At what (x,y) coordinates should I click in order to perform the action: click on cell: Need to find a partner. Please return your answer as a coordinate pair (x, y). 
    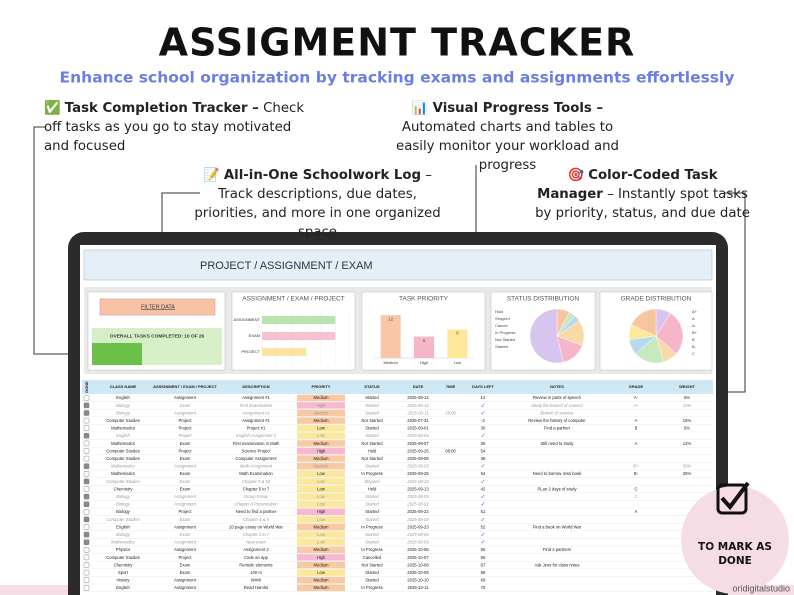
    Looking at the image, I should click on (256, 511).